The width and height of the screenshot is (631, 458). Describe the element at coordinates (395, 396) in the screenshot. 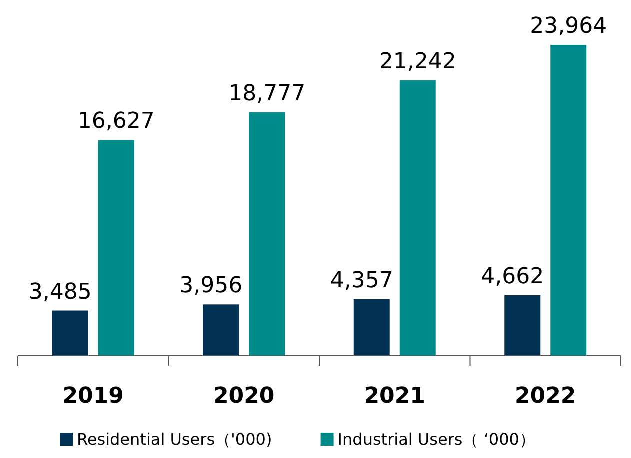

I see `x-tick-label: 2021` at that location.